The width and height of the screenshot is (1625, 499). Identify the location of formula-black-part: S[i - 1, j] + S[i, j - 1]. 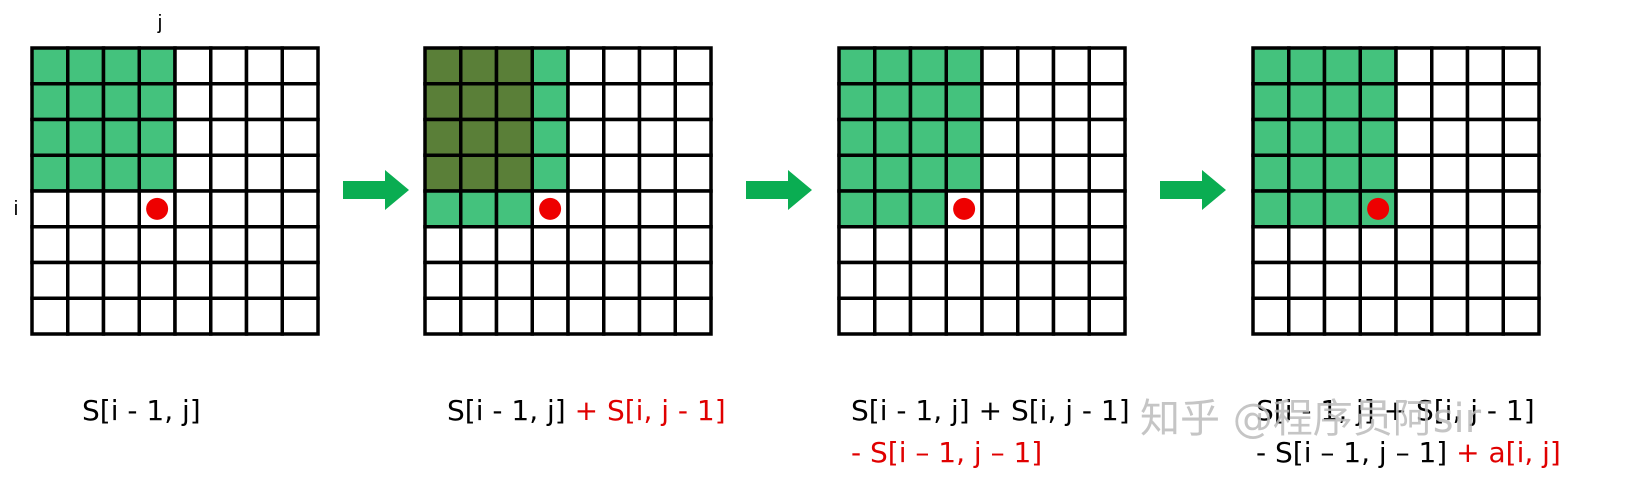
(990, 410).